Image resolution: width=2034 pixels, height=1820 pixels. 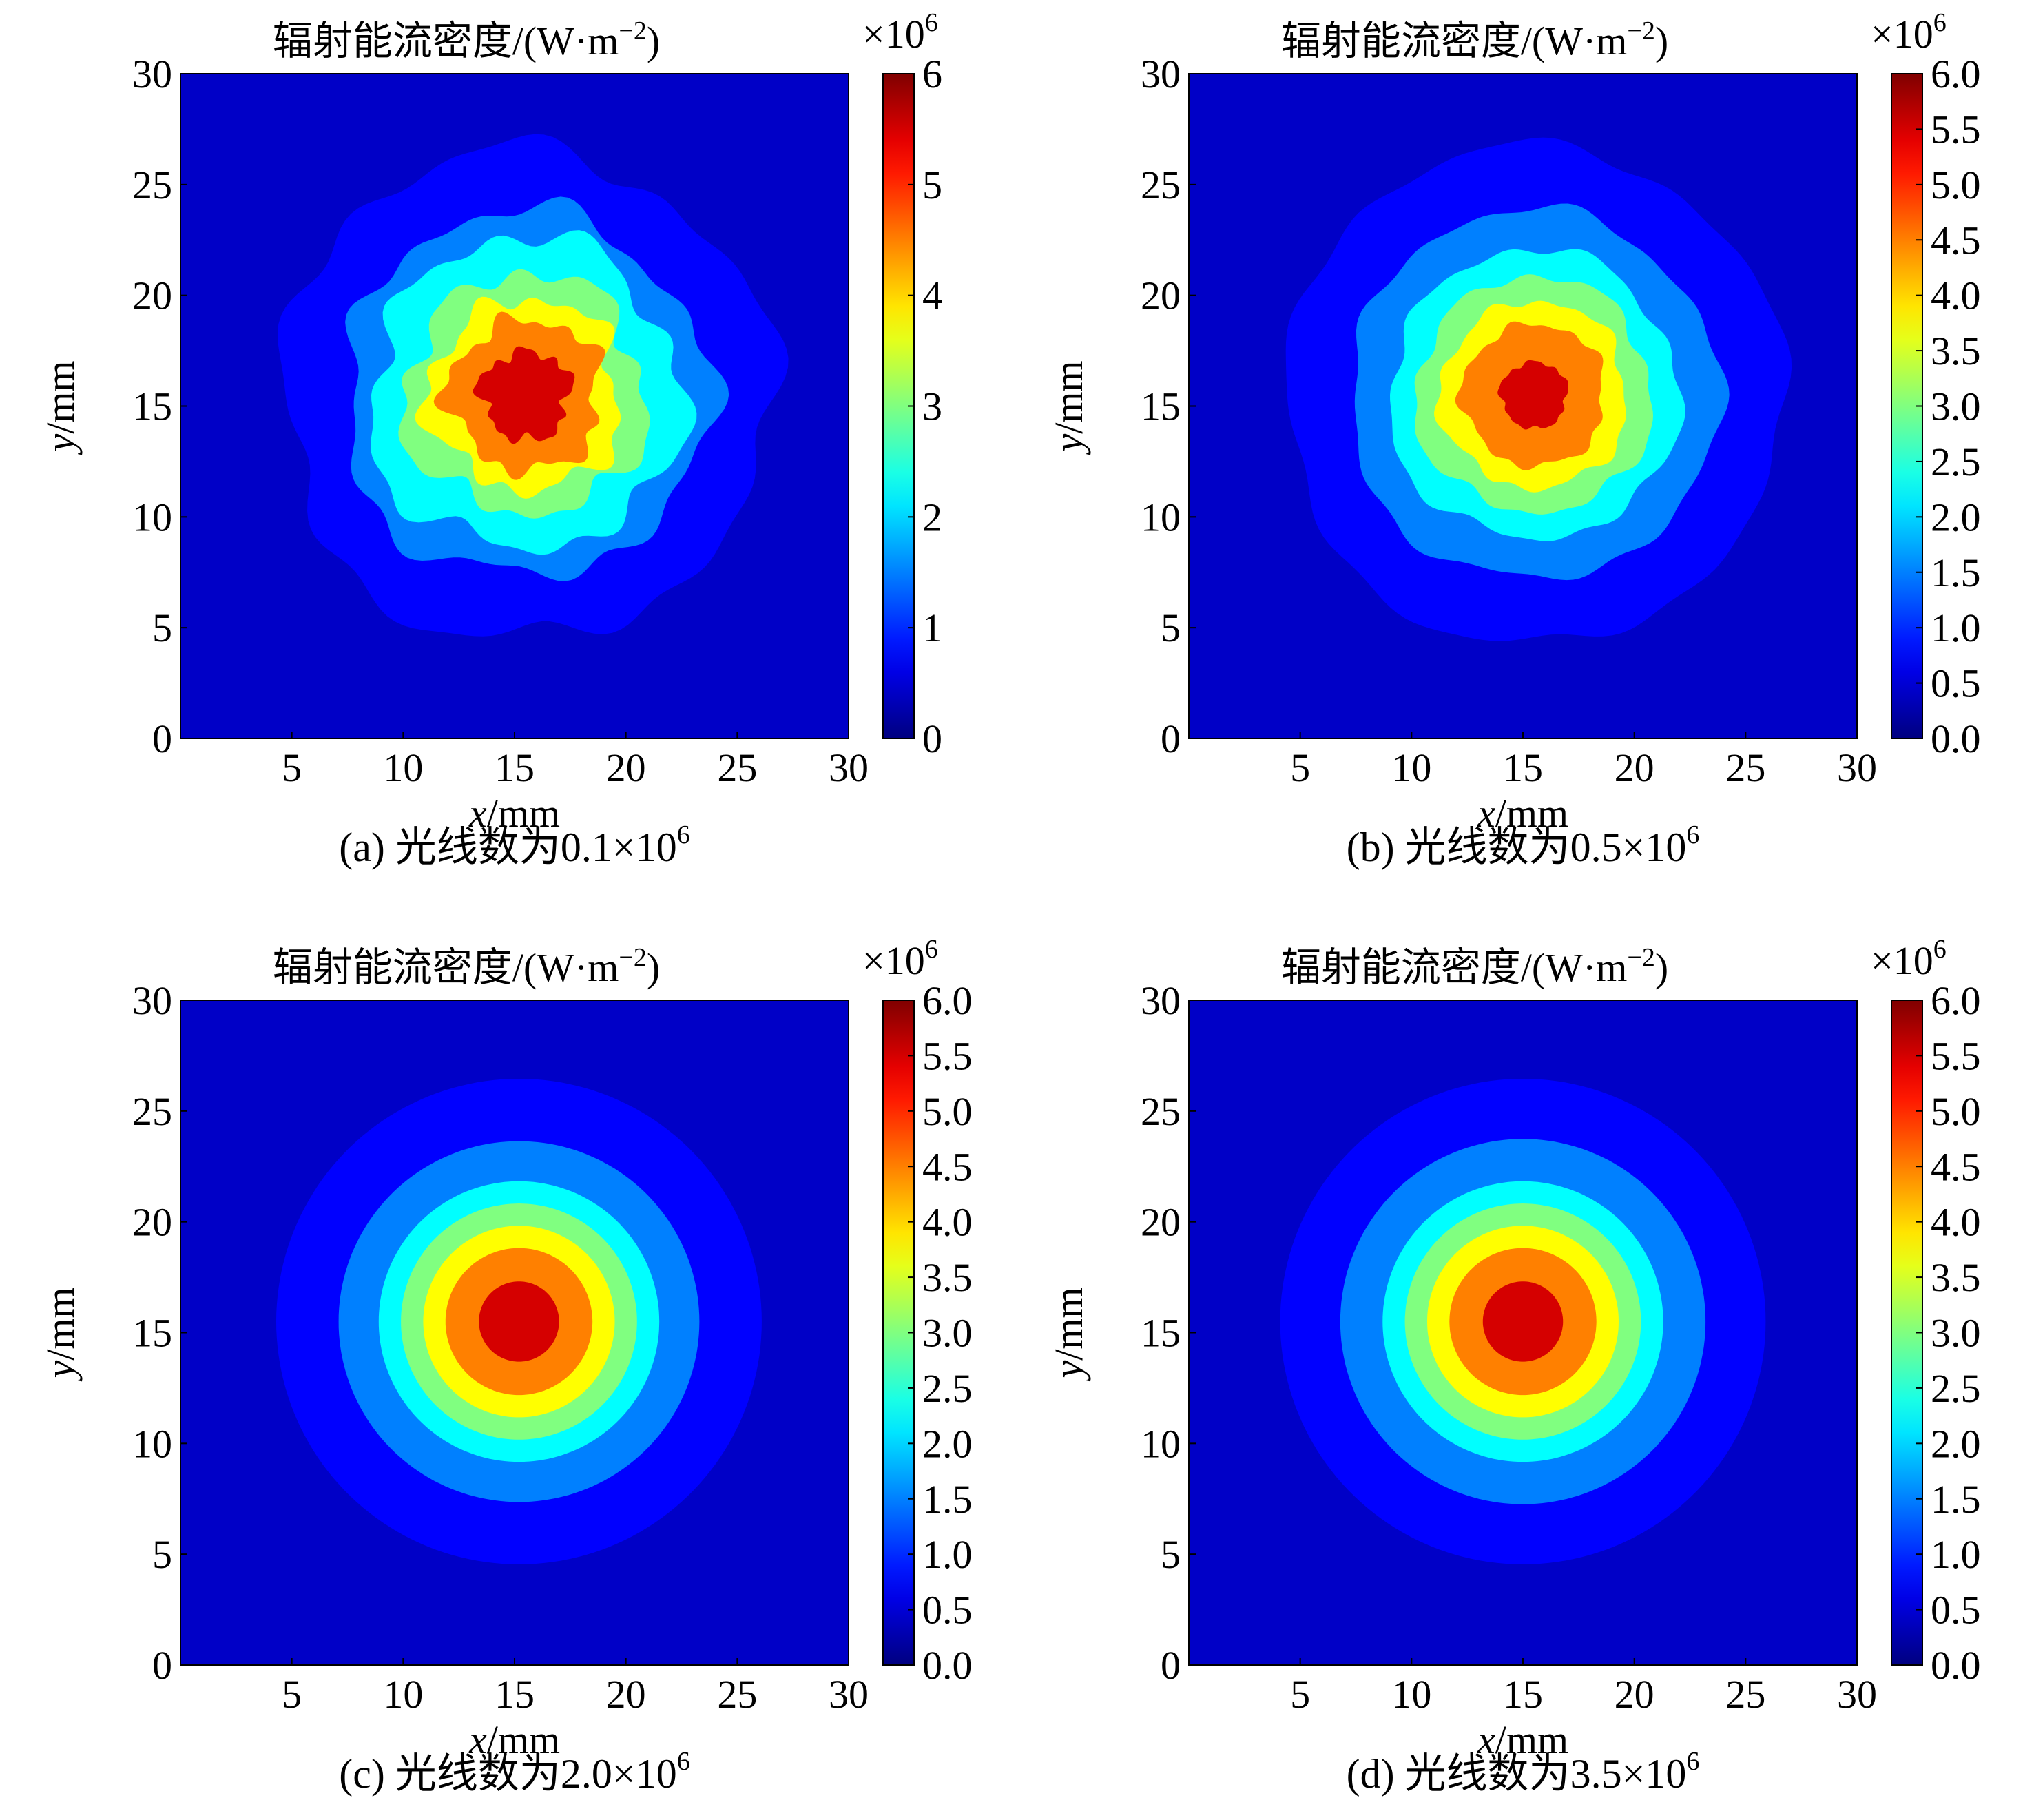 I want to click on colorbar-tick-label: 6, so click(x=932, y=74).